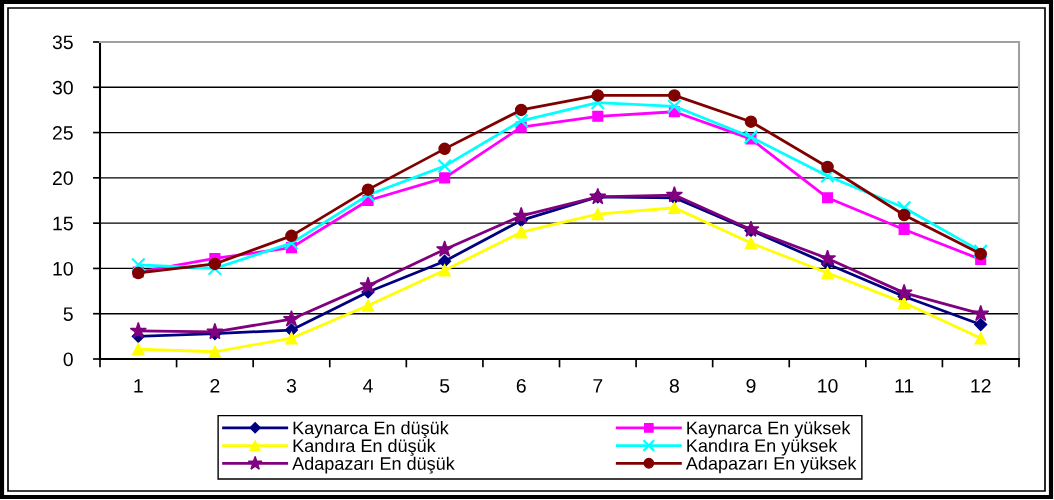 This screenshot has height=500, width=1054. What do you see at coordinates (828, 385) in the screenshot?
I see `x-tick-label: 10` at bounding box center [828, 385].